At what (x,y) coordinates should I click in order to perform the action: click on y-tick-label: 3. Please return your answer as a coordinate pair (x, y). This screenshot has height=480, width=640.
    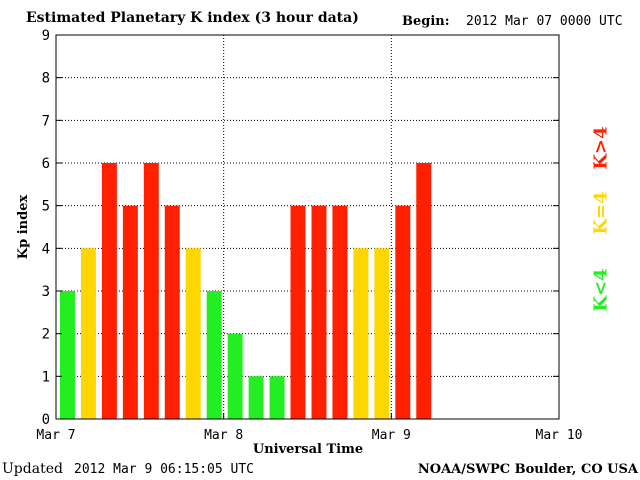
    Looking at the image, I should click on (46, 292).